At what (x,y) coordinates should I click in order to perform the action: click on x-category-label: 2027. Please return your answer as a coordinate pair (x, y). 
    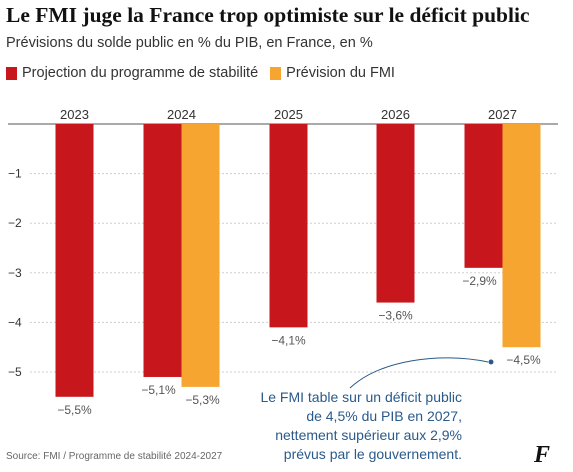
    Looking at the image, I should click on (502, 114).